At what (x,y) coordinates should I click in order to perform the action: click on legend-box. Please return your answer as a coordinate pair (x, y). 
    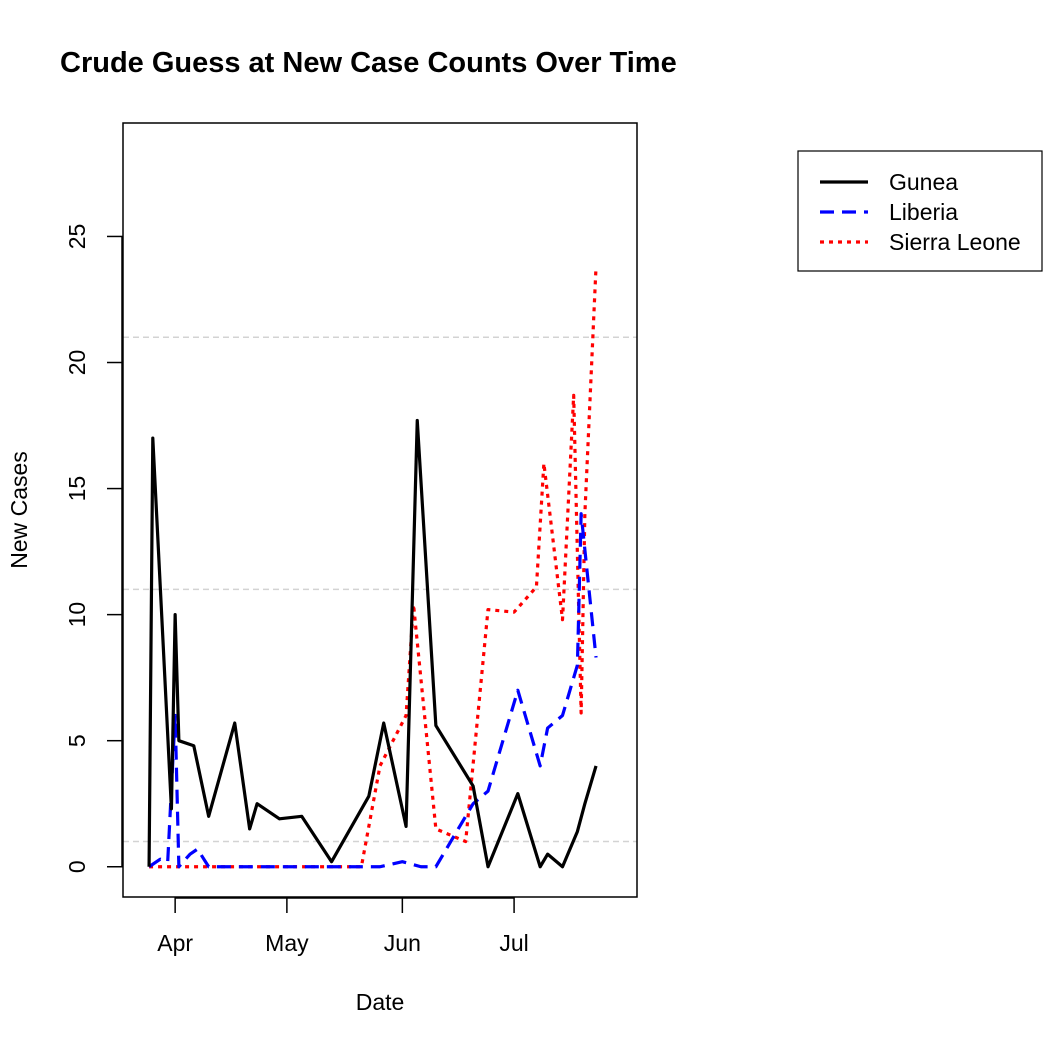
    Looking at the image, I should click on (920, 211).